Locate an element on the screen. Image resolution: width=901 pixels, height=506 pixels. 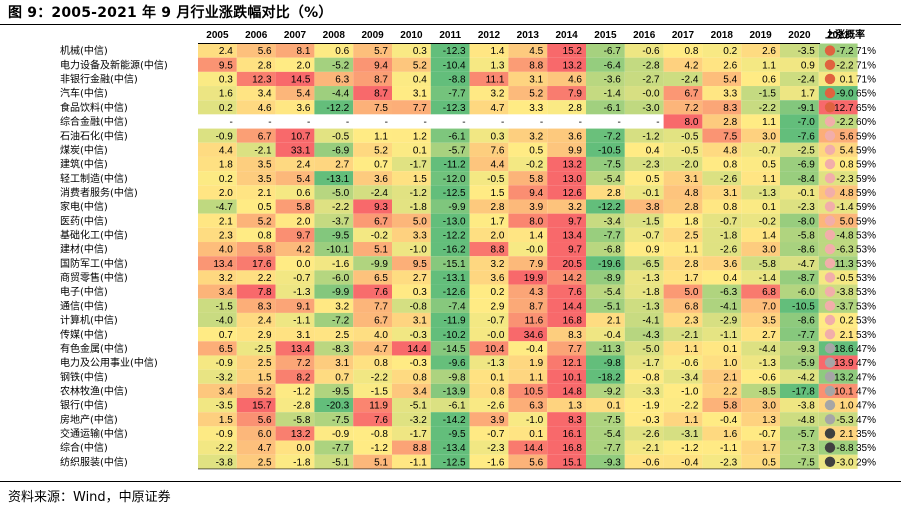
column-header: 2019 is located at coordinates (760, 35).